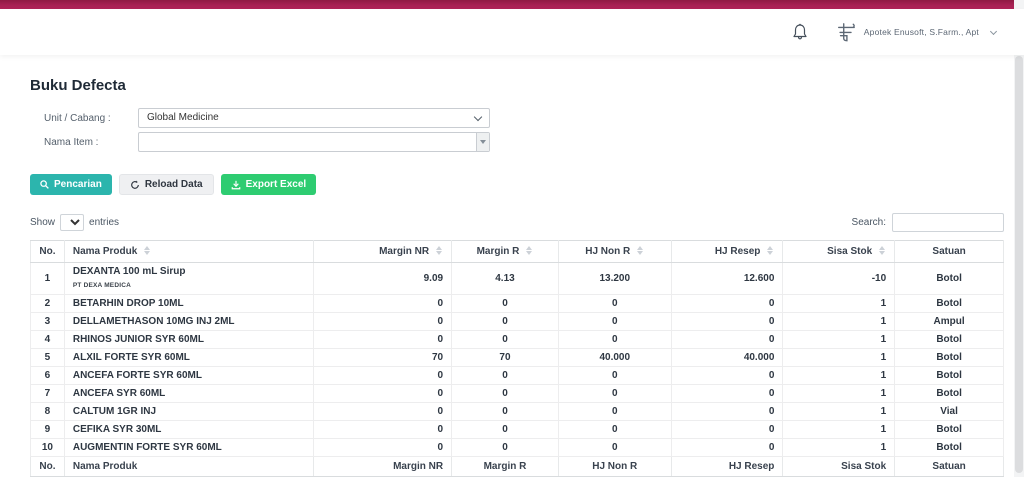 The width and height of the screenshot is (1024, 477). I want to click on page-title: Buku Defecta, so click(78, 85).